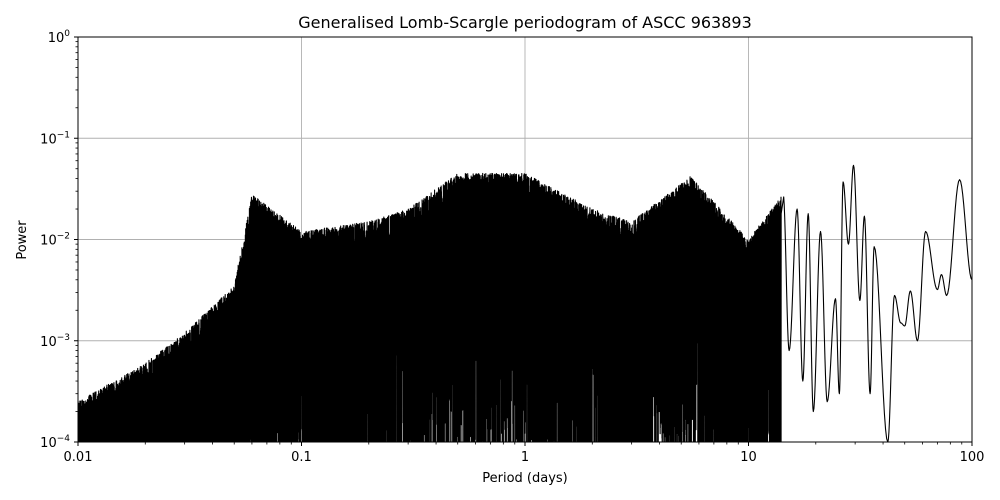 This screenshot has height=500, width=1000. I want to click on x-tick-label: 0.01, so click(78, 457).